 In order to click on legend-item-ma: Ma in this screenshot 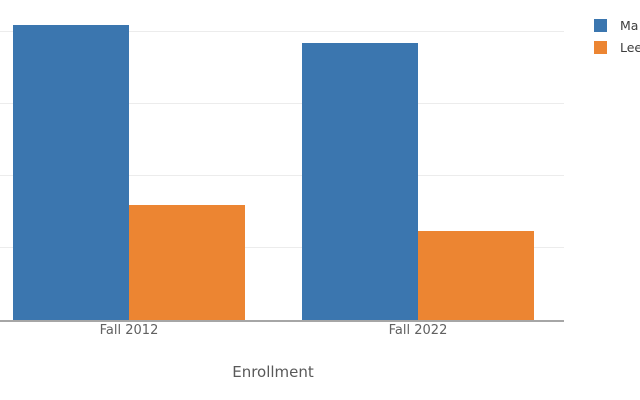, I will do `click(617, 25)`.